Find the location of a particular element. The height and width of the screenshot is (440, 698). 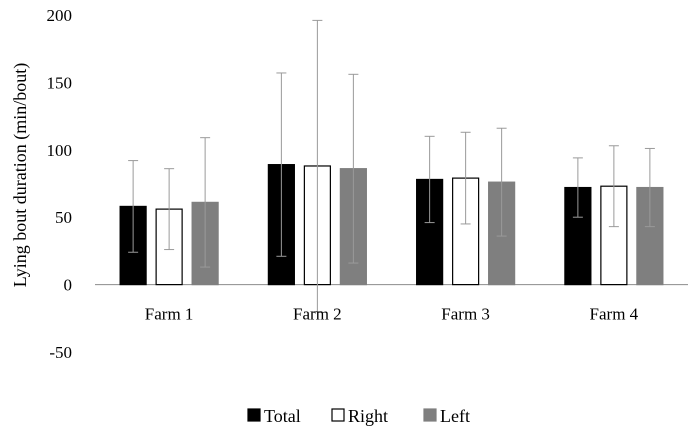

y-tick-label: 50 is located at coordinates (63, 217).